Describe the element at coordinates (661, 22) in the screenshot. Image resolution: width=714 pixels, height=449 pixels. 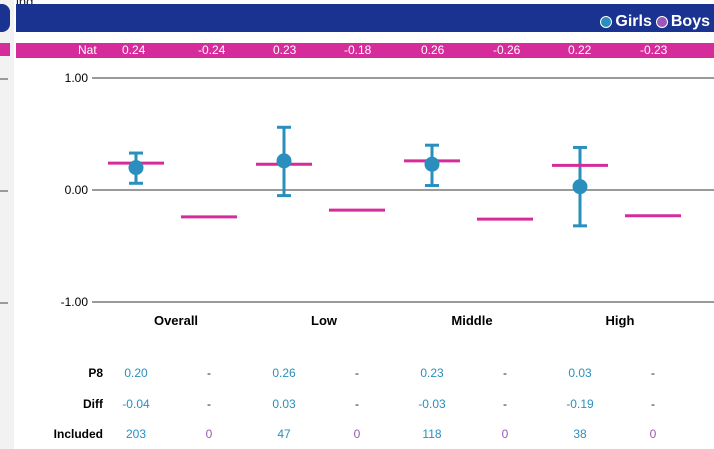
I see `boys-marker-icon` at that location.